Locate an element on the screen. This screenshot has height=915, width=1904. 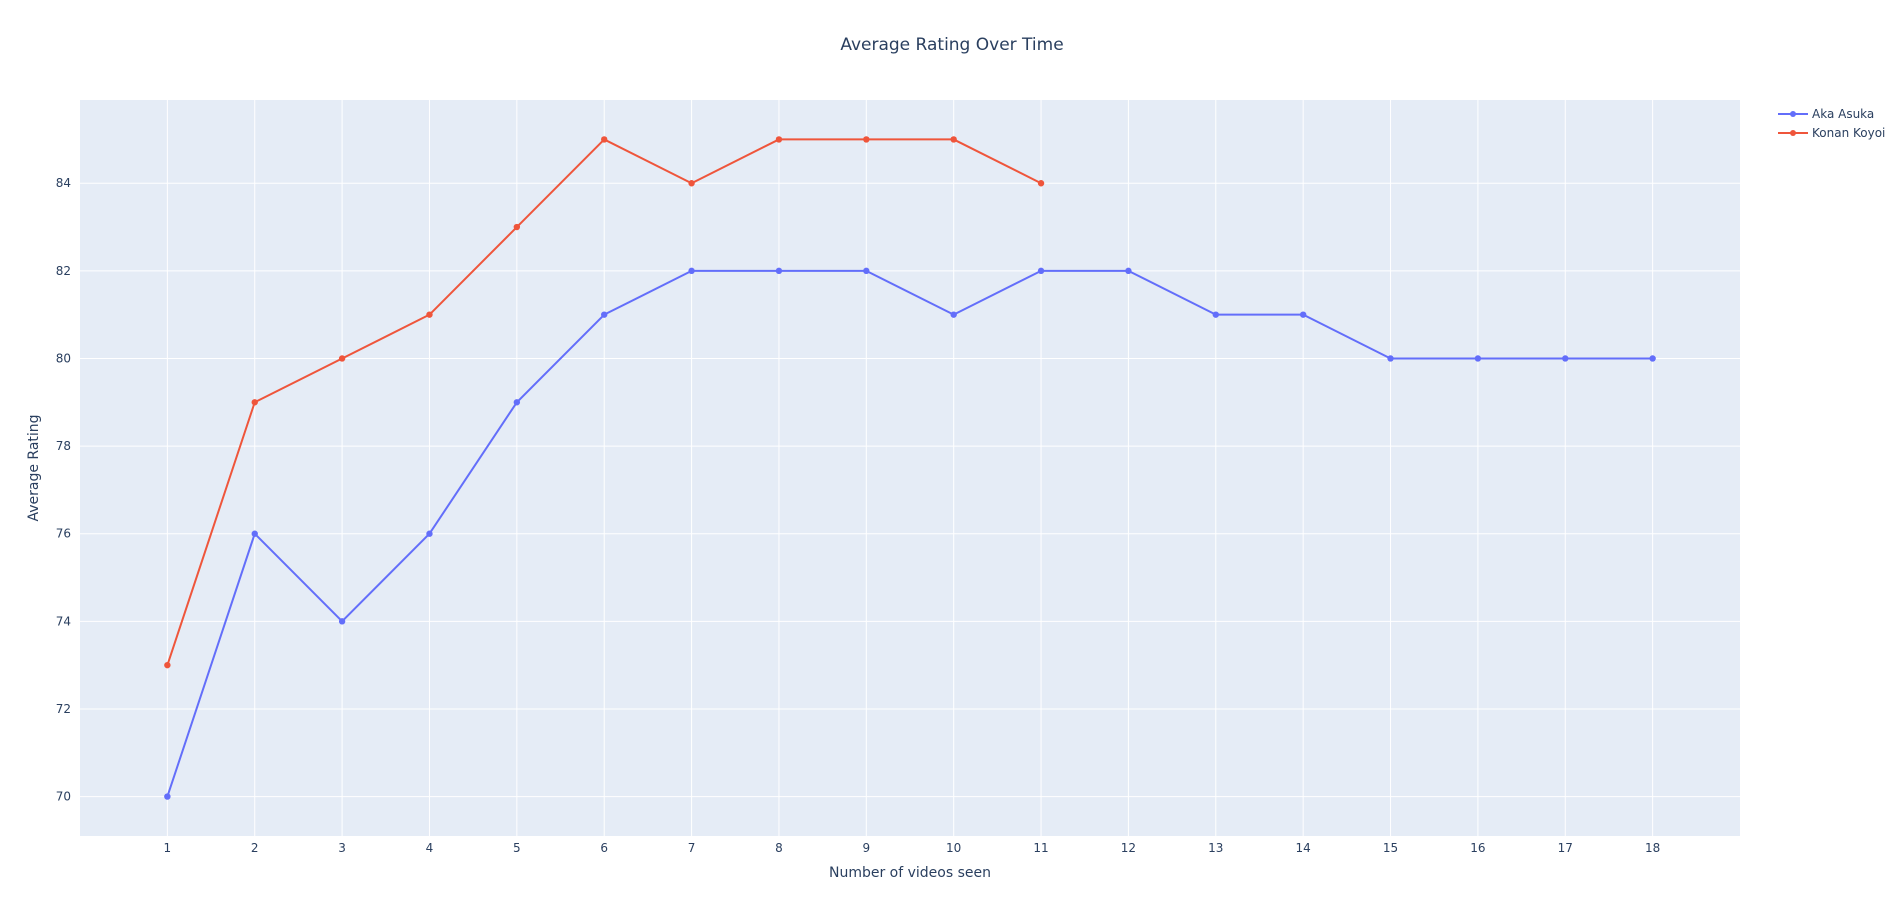
y-axis-ticks: 70 72 74 76 78 80 82 84 is located at coordinates (63, 489).